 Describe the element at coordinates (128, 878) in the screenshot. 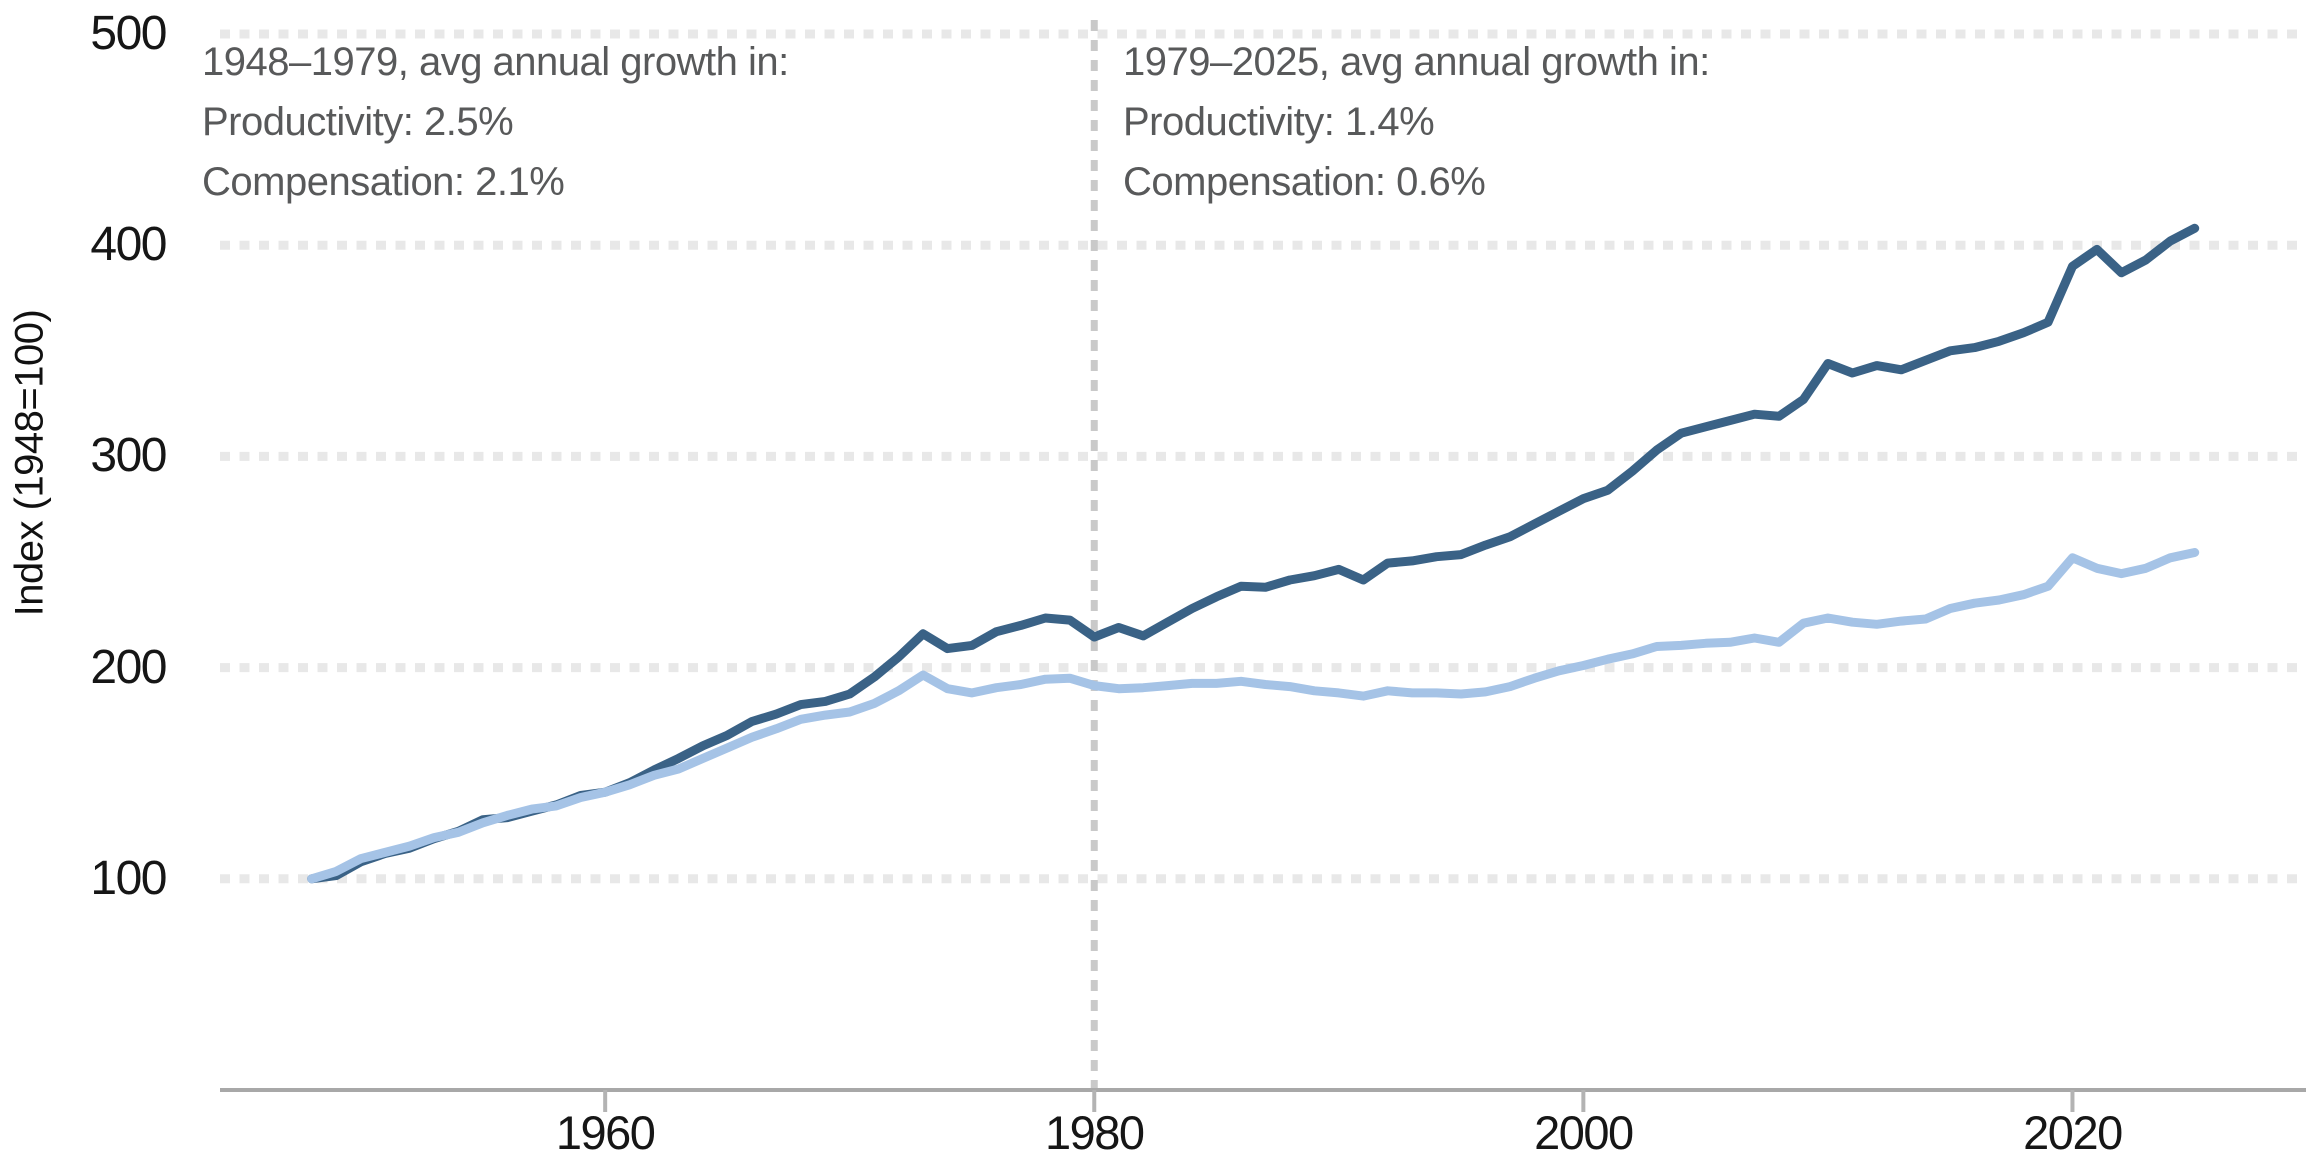

I see `y-tick-label-100: 100` at that location.